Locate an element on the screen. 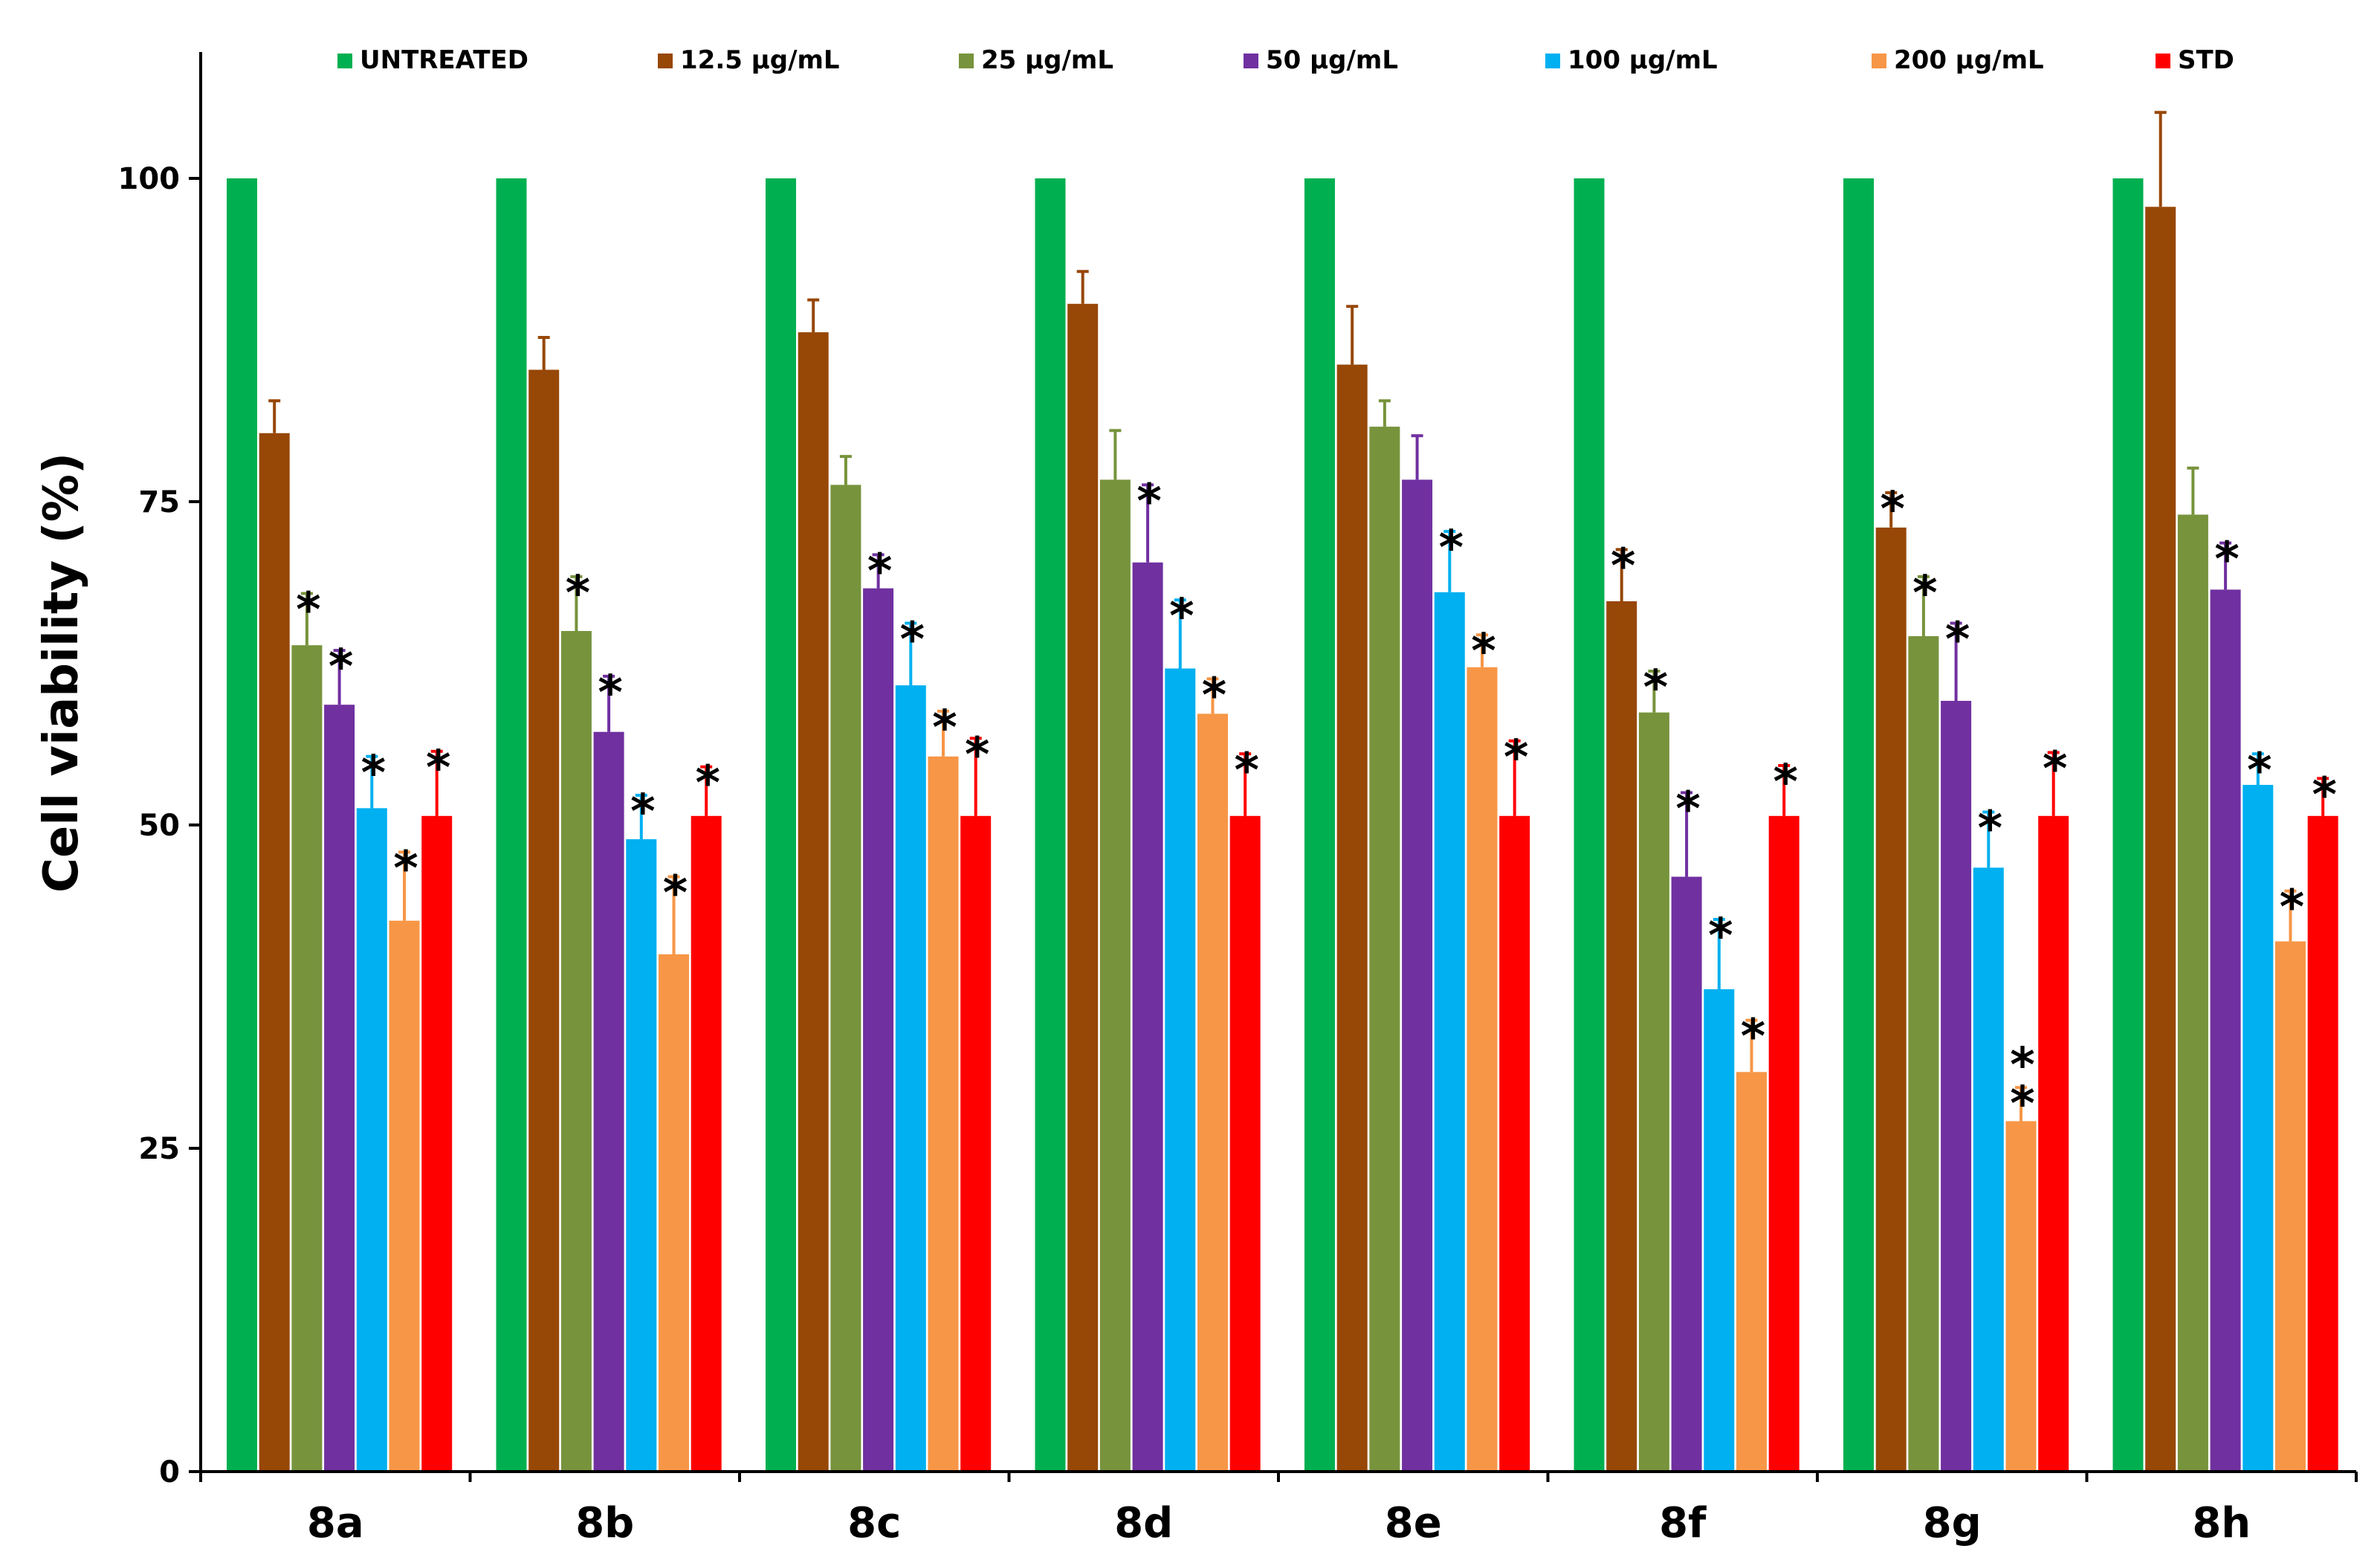 This screenshot has height=1566, width=2380. y-tick-label: 25 is located at coordinates (159, 1149).